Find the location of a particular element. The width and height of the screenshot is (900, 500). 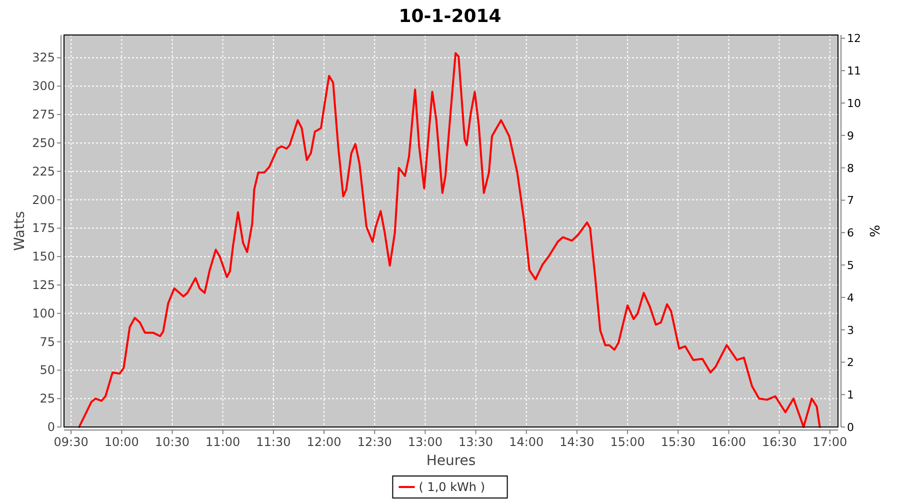

x-tick-label: 13:00 is located at coordinates (425, 442).